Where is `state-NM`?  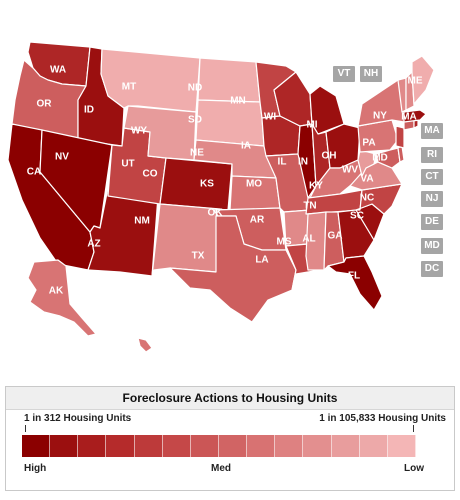 state-NM is located at coordinates (186, 240).